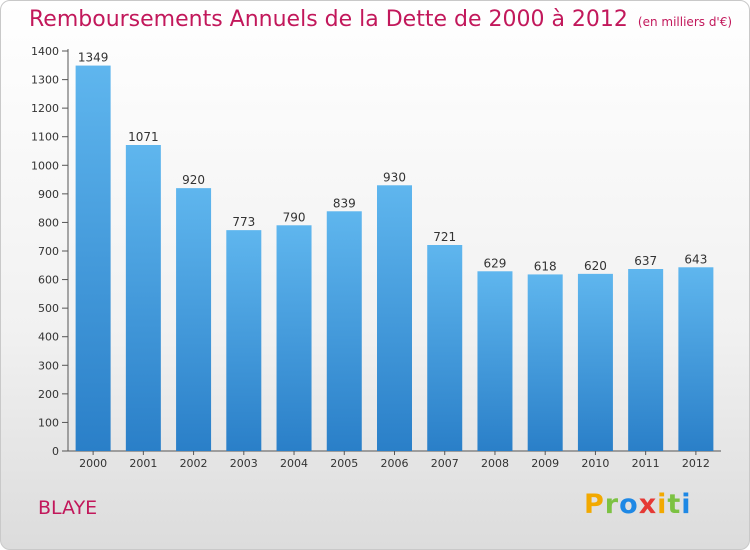  Describe the element at coordinates (395, 463) in the screenshot. I see `x-tick-label: 2006` at that location.